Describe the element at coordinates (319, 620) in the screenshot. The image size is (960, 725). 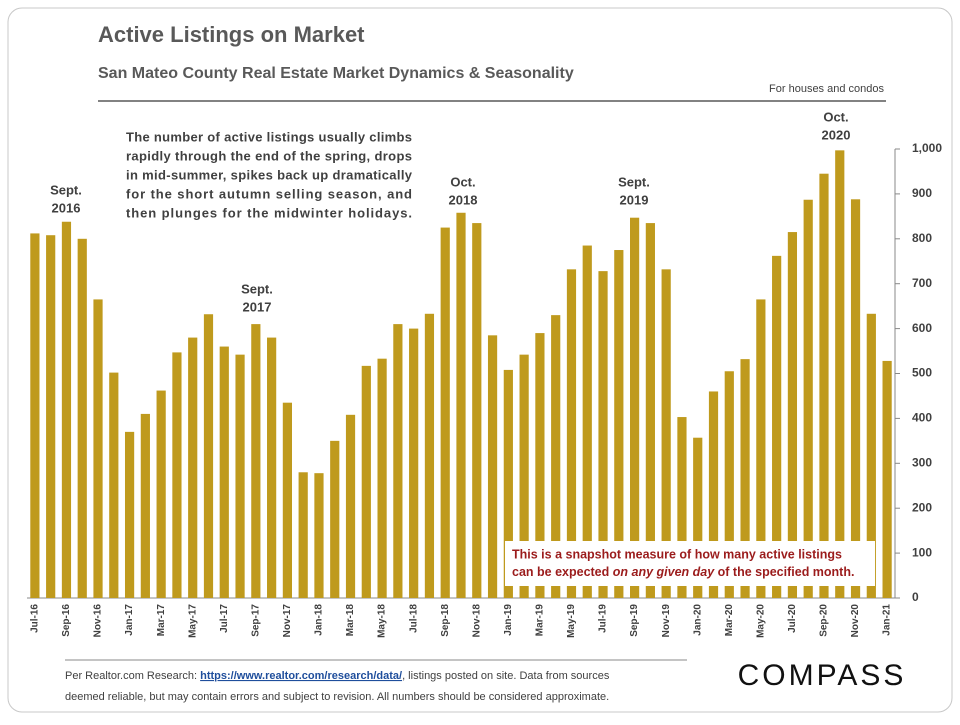
I see `x-tick-label: Jan-18` at that location.